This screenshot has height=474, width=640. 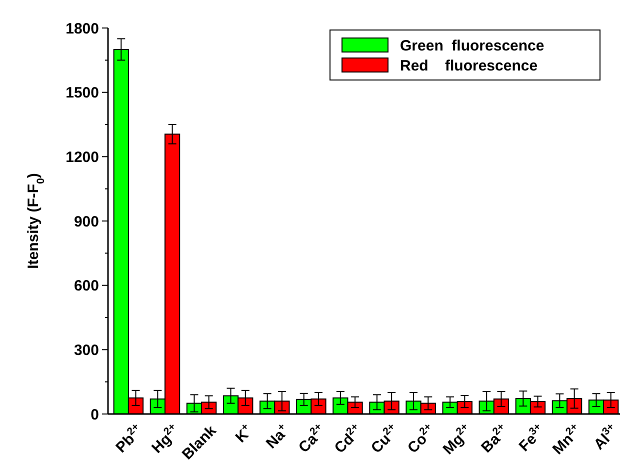 I want to click on y-tick-label: 0, so click(x=94, y=415).